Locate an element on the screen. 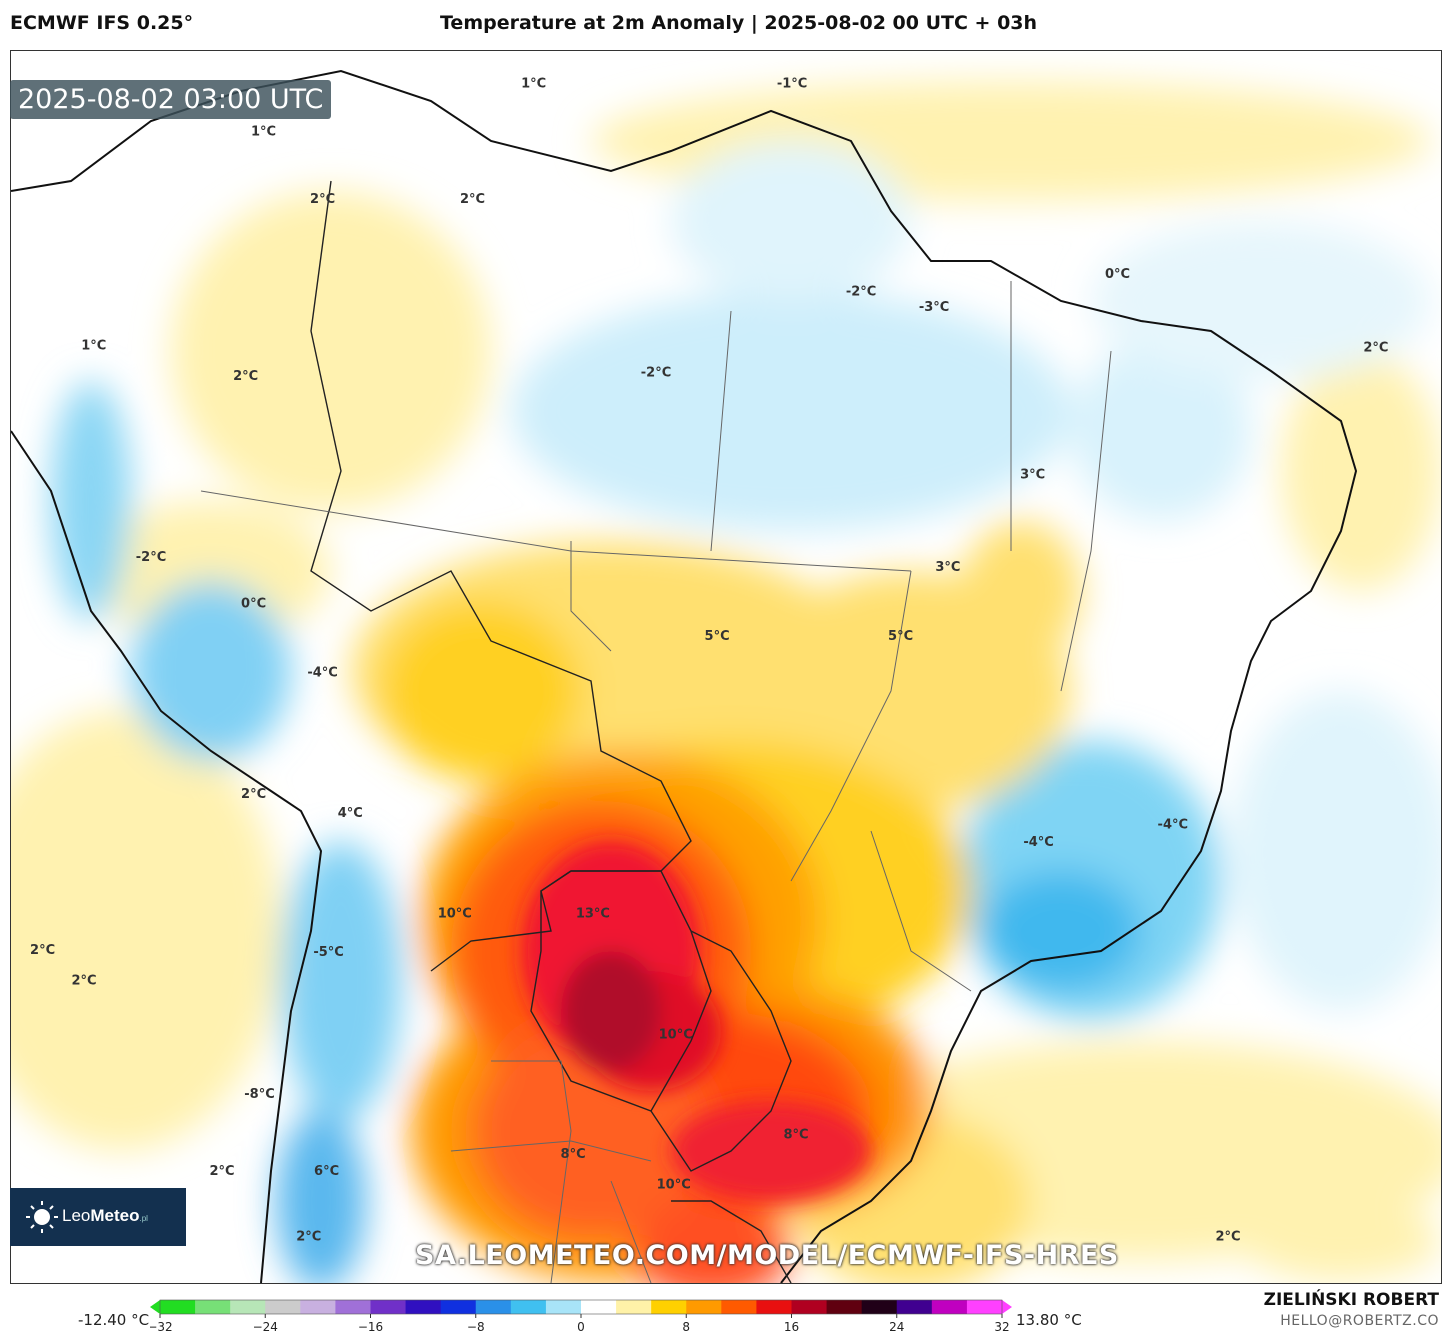 The height and width of the screenshot is (1338, 1449). anomaly-label: 4°C is located at coordinates (350, 813).